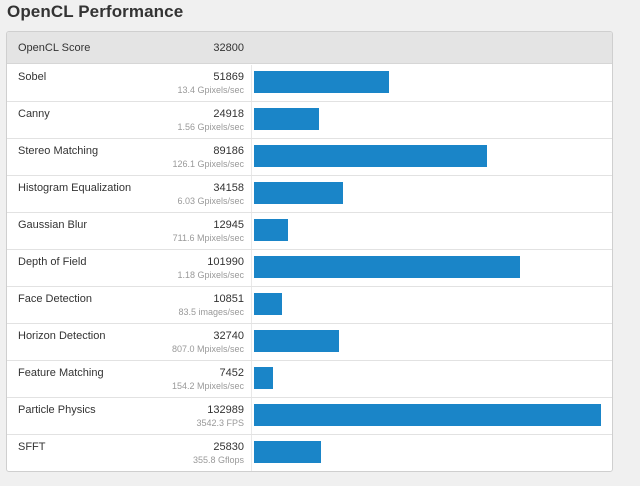  I want to click on benchmark-row: Face Detection 10851 83.5 images/sec, so click(309, 305).